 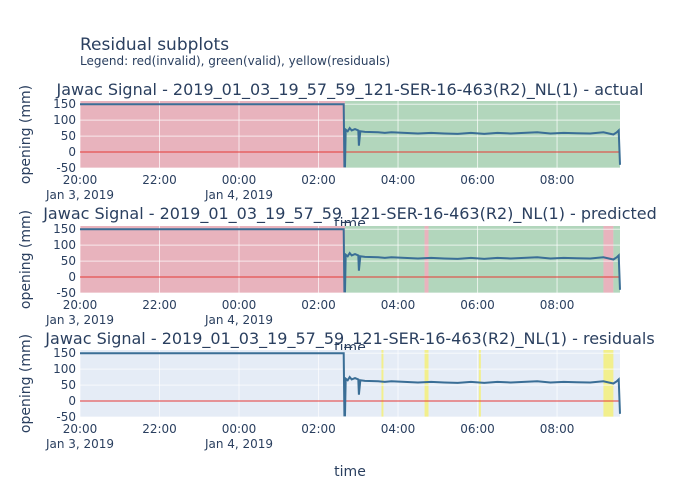 What do you see at coordinates (154, 45) in the screenshot?
I see `figure-title: Residual subplots` at bounding box center [154, 45].